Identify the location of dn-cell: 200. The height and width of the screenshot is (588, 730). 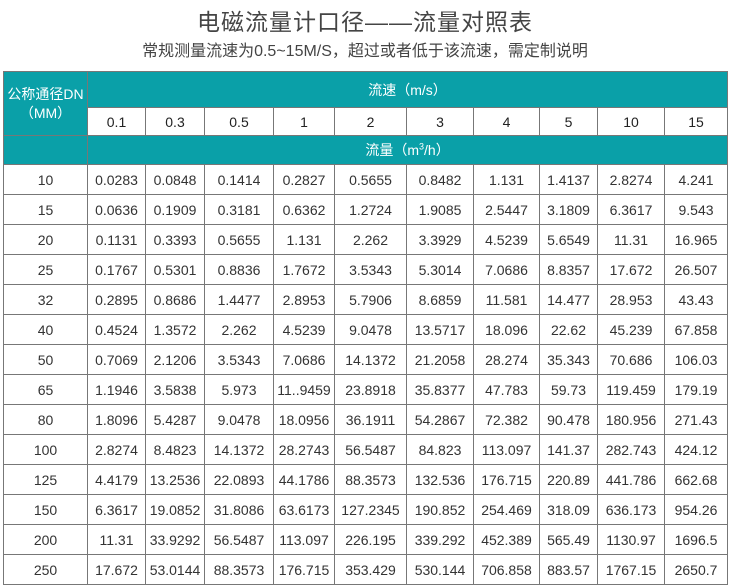
(45, 539).